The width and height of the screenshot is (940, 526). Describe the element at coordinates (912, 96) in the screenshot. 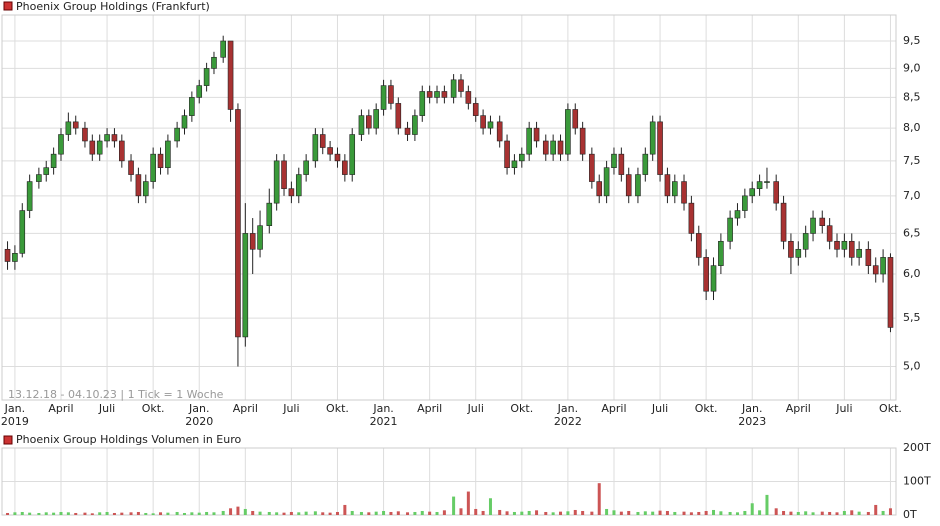

I see `y-tick-label: 8,5` at that location.